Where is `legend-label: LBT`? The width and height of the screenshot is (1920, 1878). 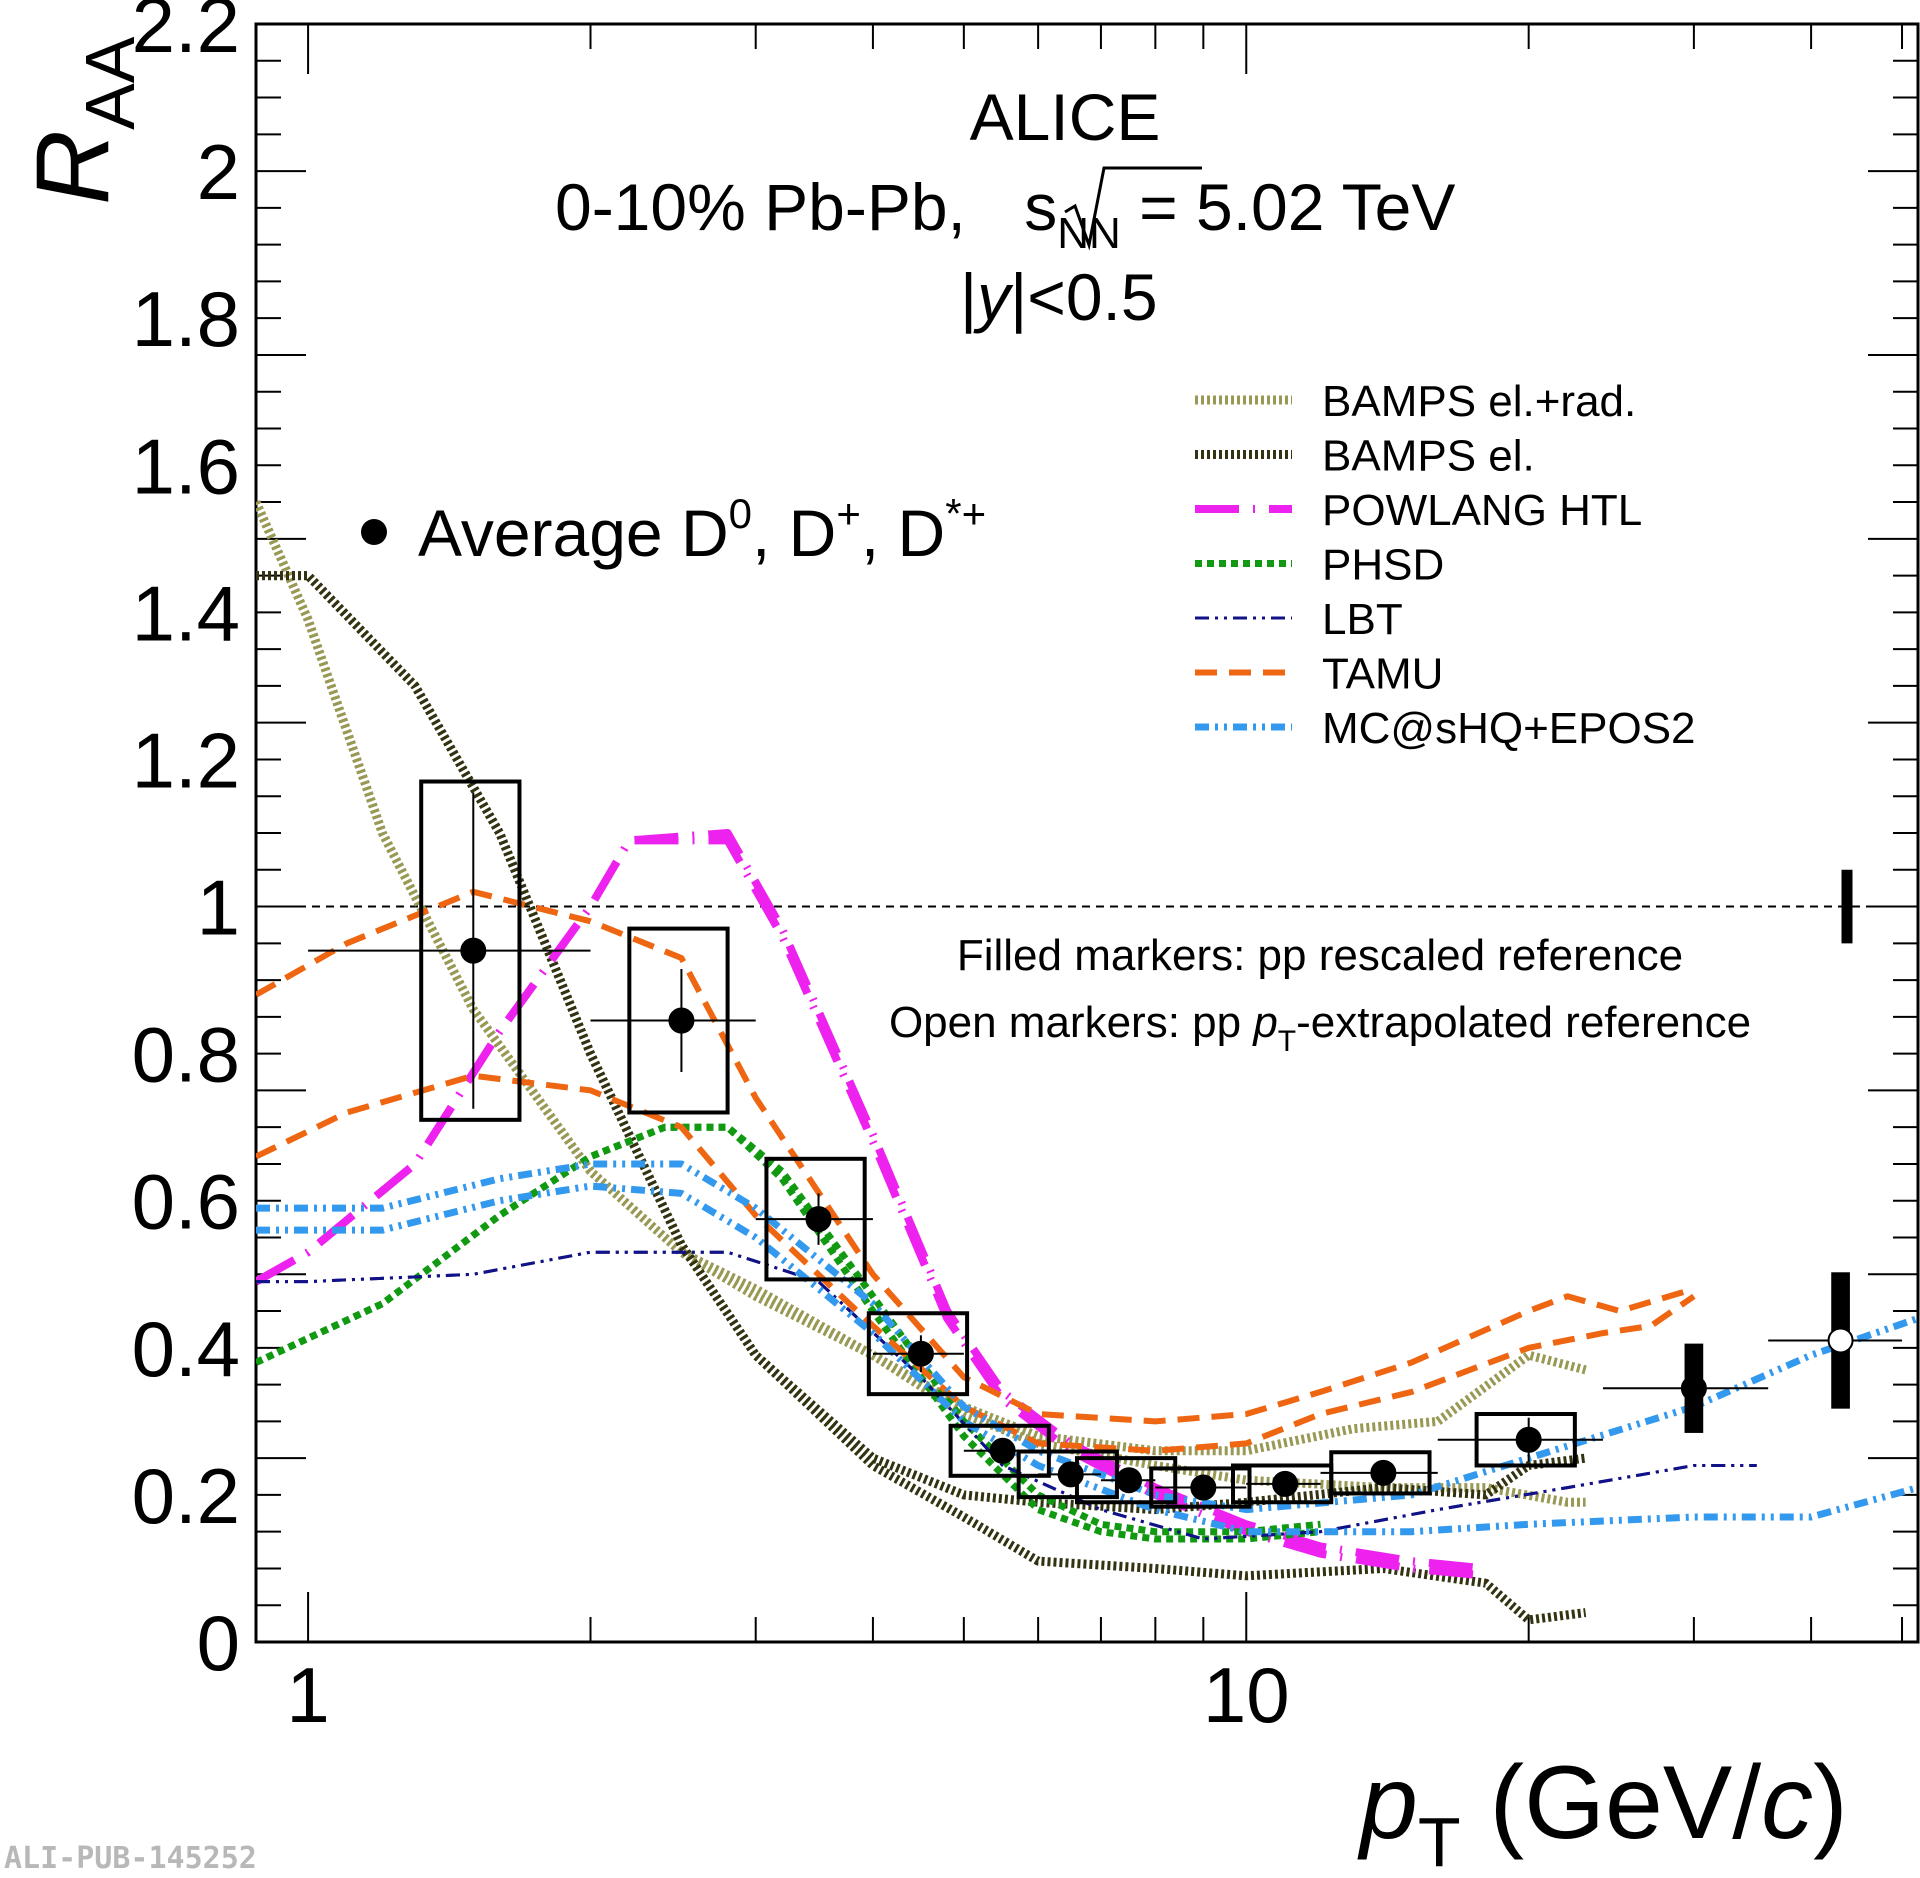 legend-label: LBT is located at coordinates (1362, 619).